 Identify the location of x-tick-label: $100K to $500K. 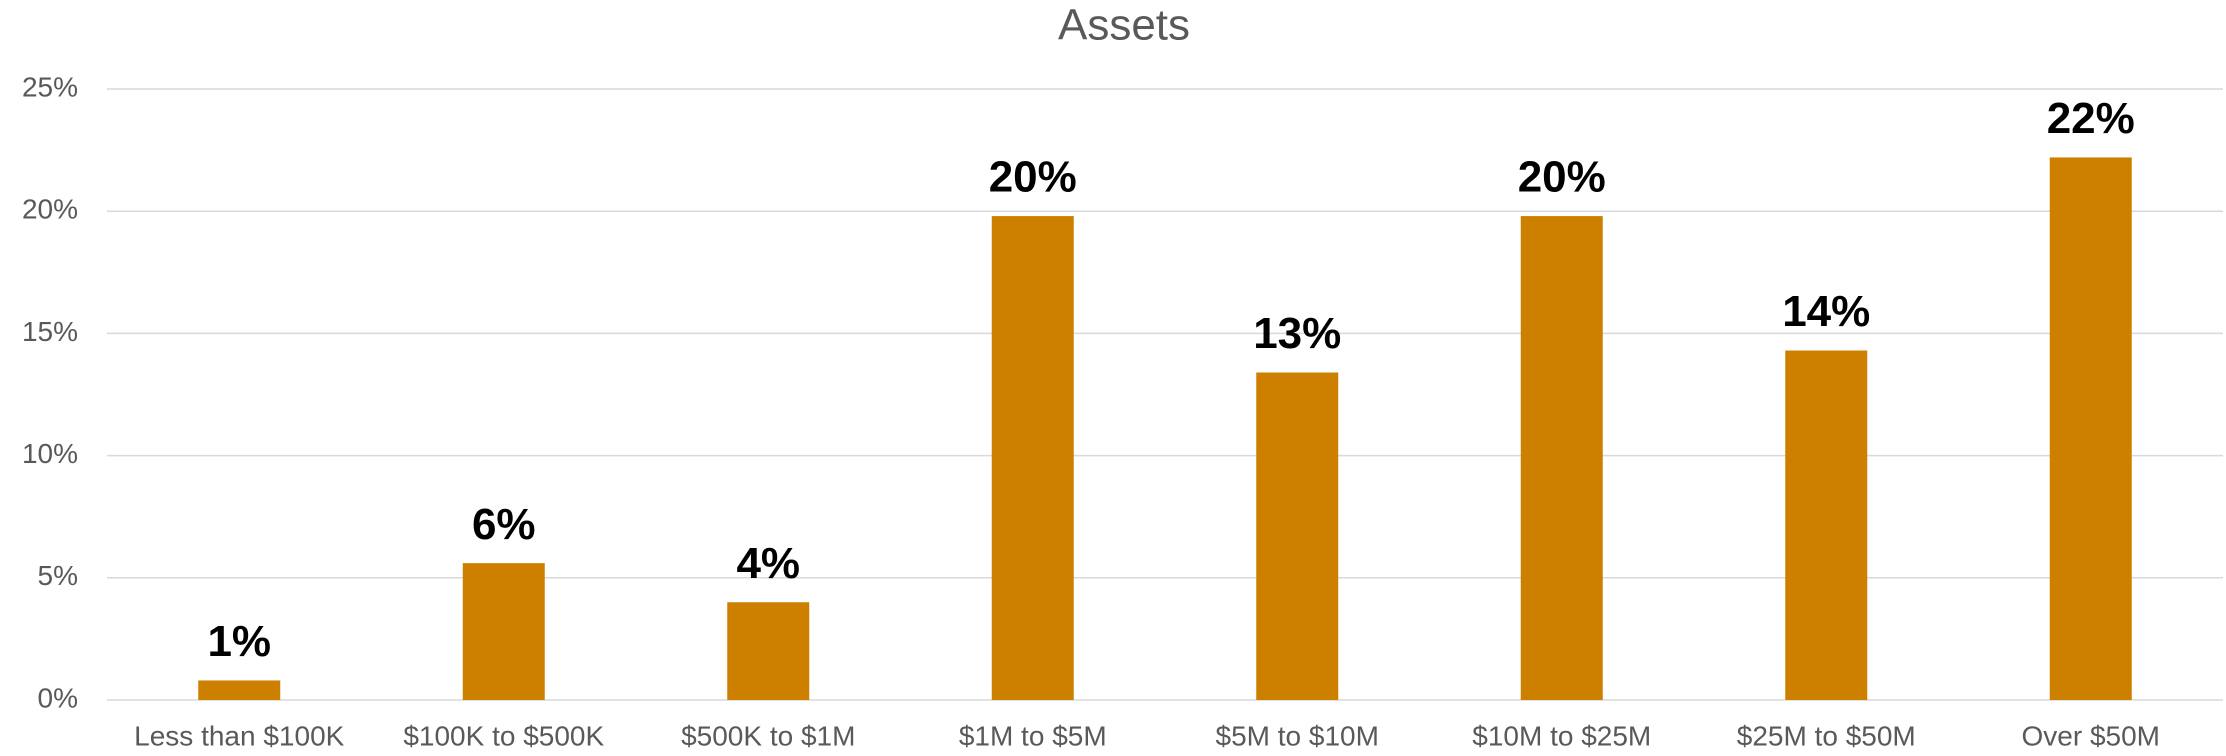
(503, 735).